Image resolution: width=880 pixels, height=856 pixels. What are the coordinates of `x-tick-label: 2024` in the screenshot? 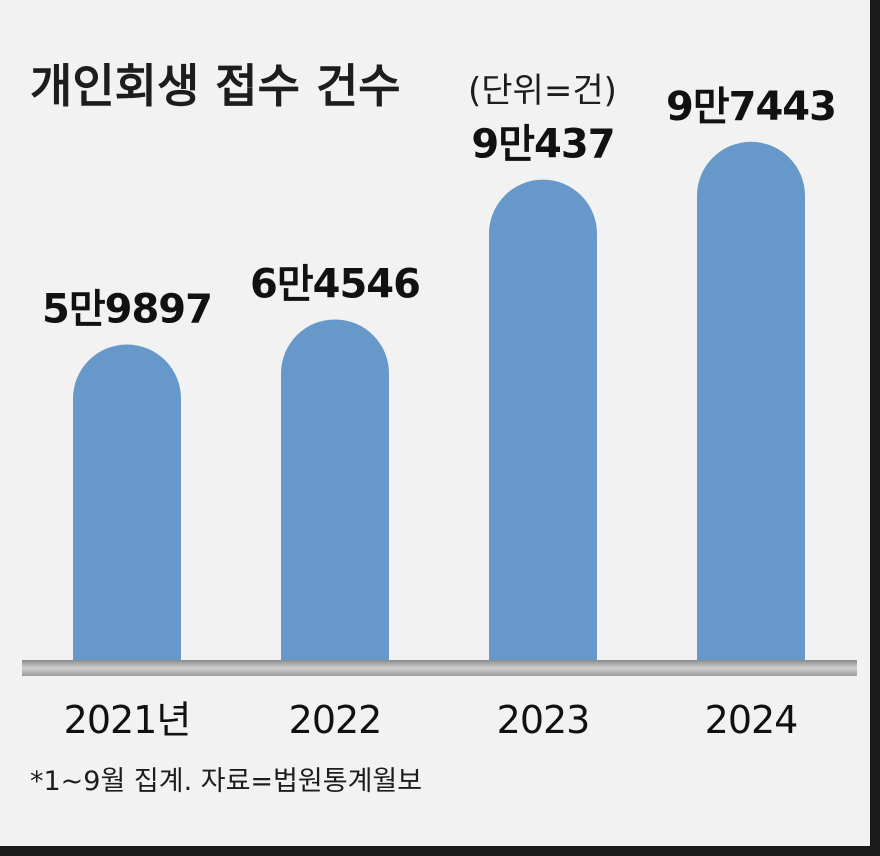 It's located at (751, 720).